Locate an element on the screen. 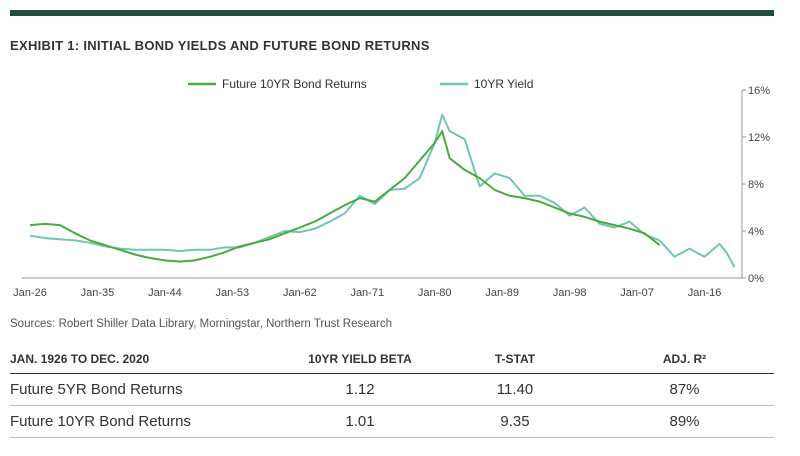  legend-item-yield: 10YR Yield is located at coordinates (486, 84).